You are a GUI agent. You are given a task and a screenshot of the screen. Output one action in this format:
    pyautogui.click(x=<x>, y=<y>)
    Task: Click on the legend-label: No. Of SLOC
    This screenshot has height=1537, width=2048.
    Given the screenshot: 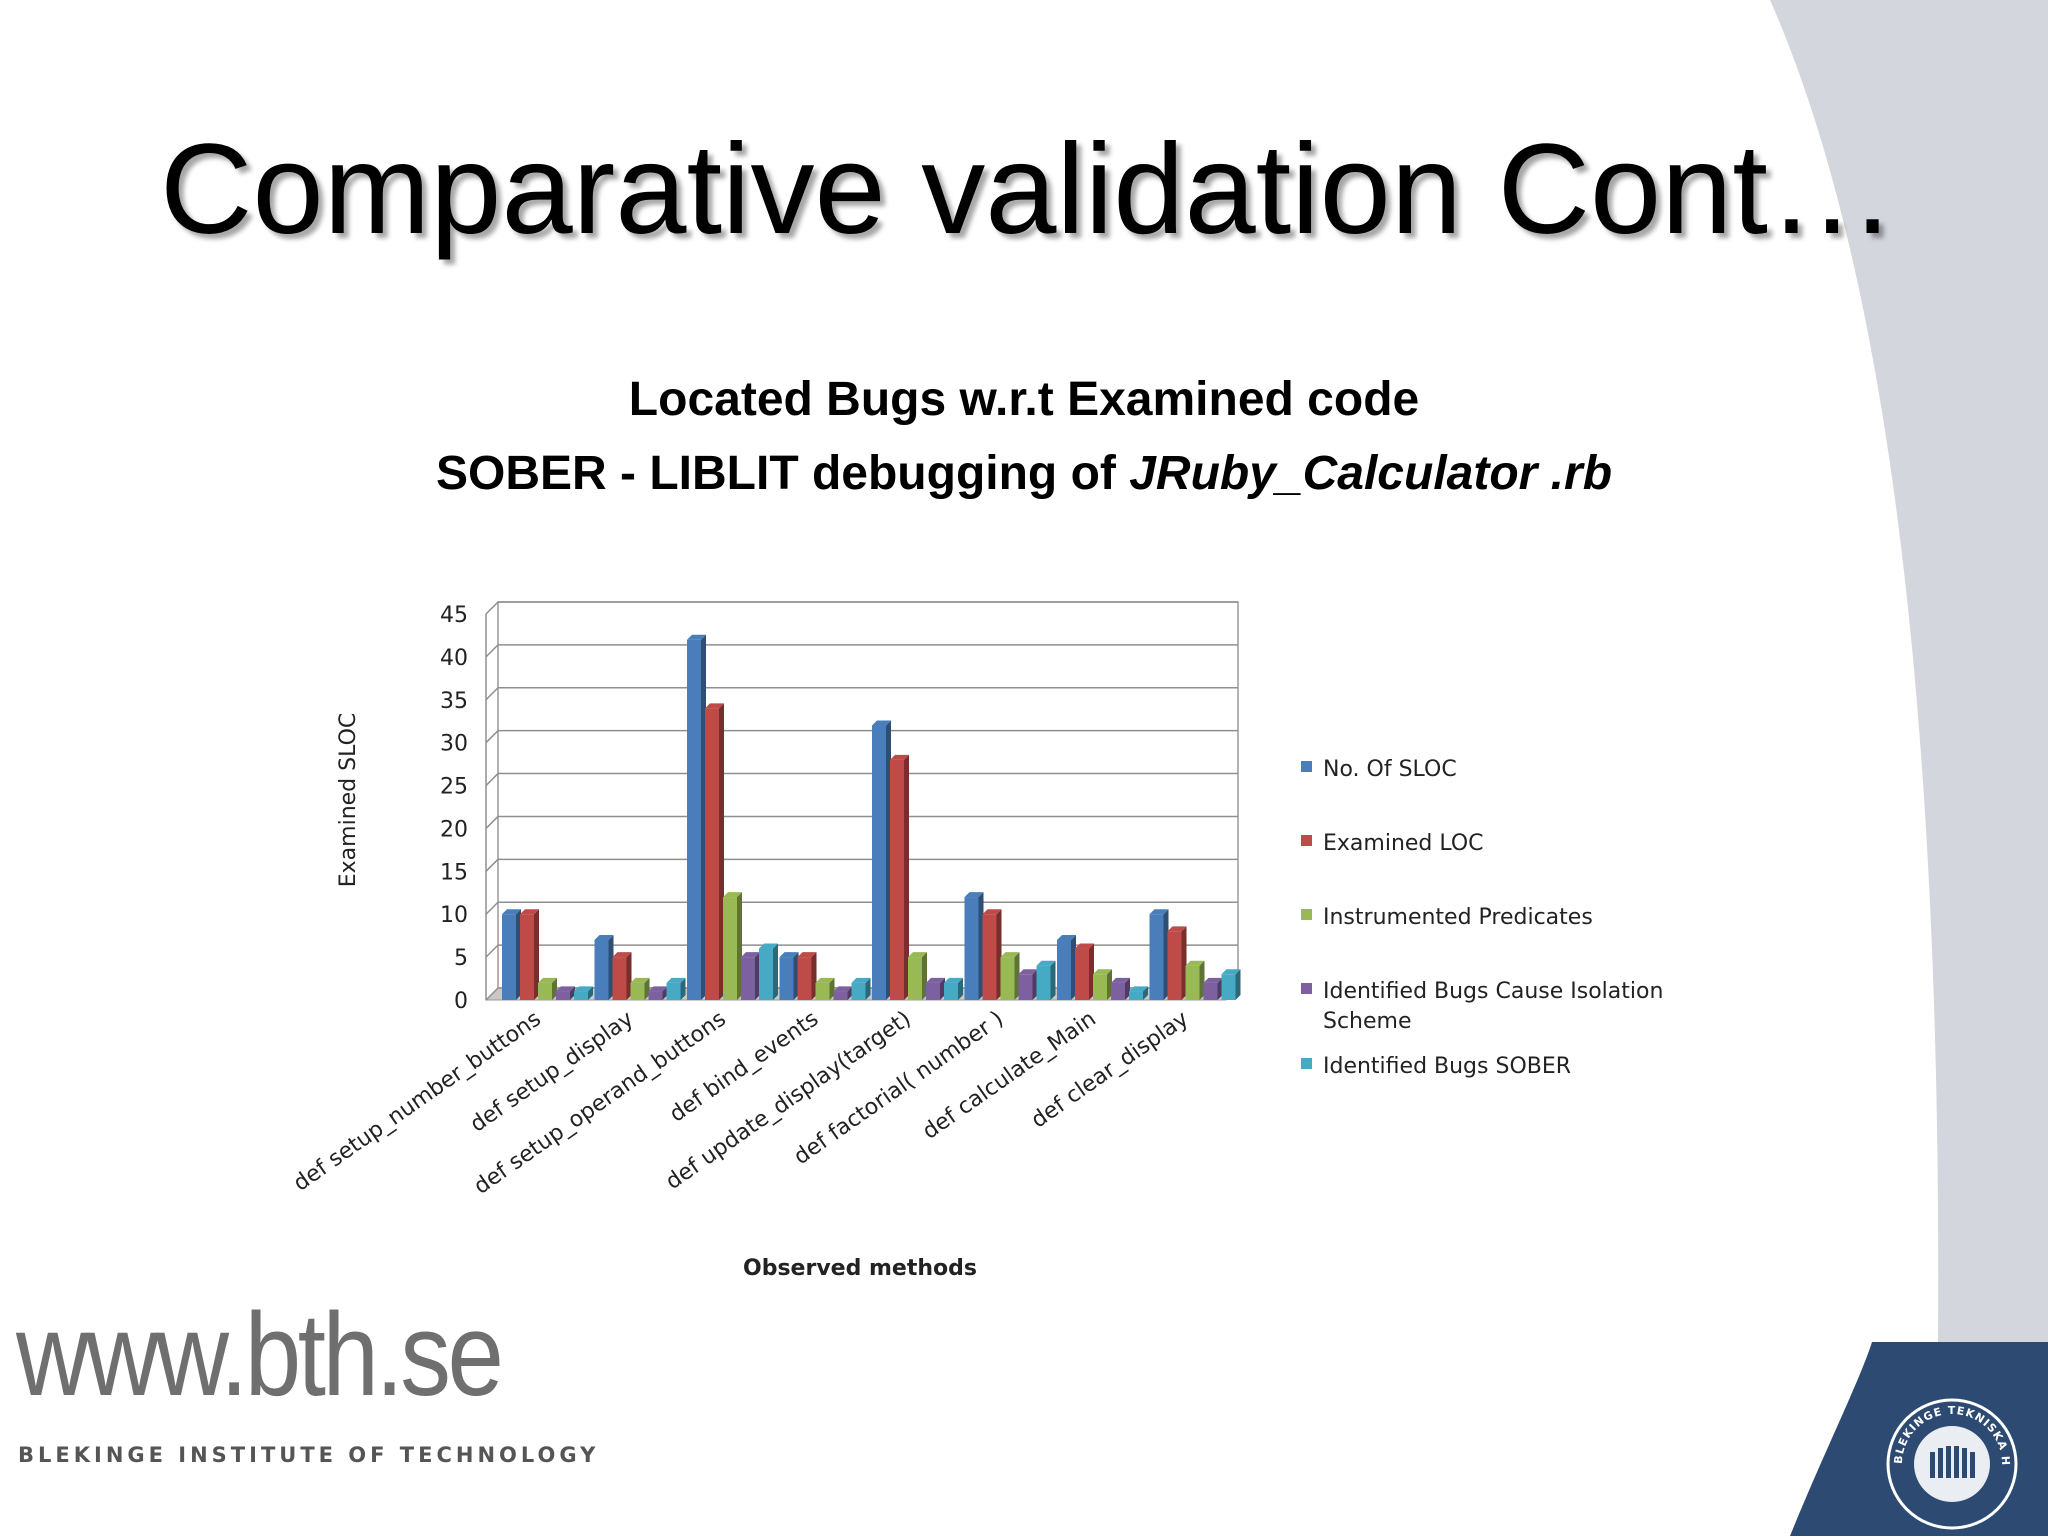 What is the action you would take?
    pyautogui.click(x=1390, y=769)
    